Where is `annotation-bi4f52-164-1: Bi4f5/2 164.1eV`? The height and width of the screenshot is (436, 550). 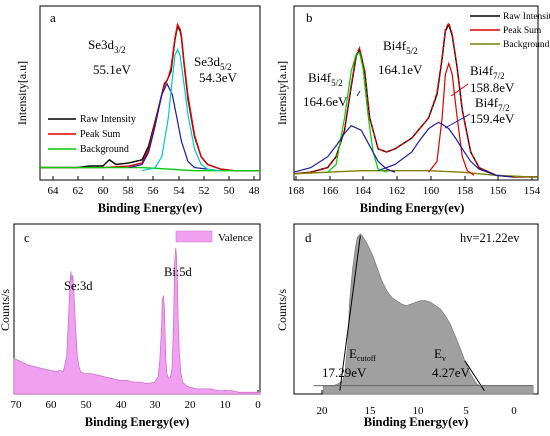 annotation-bi4f52-164-1: Bi4f5/2 164.1eV is located at coordinates (400, 57).